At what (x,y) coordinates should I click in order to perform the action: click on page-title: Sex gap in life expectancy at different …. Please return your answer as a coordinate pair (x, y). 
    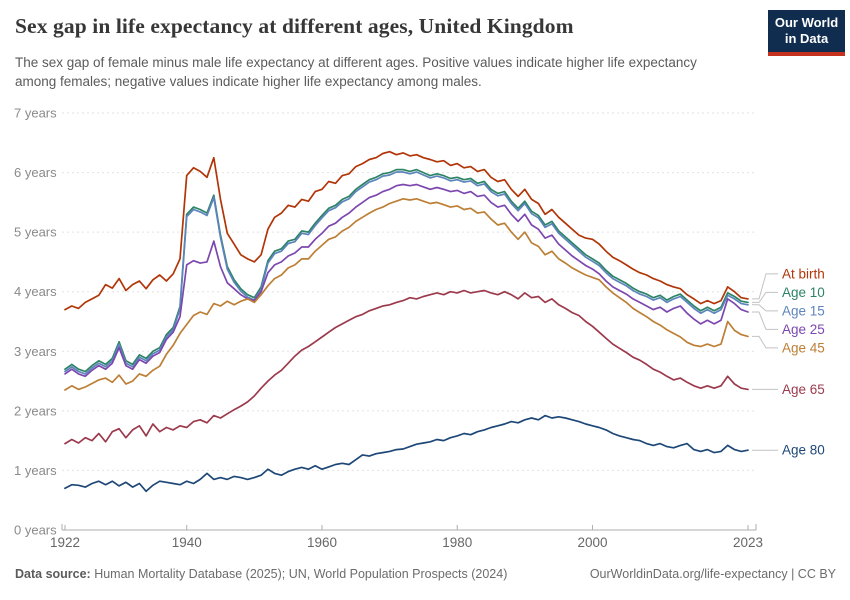
    Looking at the image, I should click on (294, 26).